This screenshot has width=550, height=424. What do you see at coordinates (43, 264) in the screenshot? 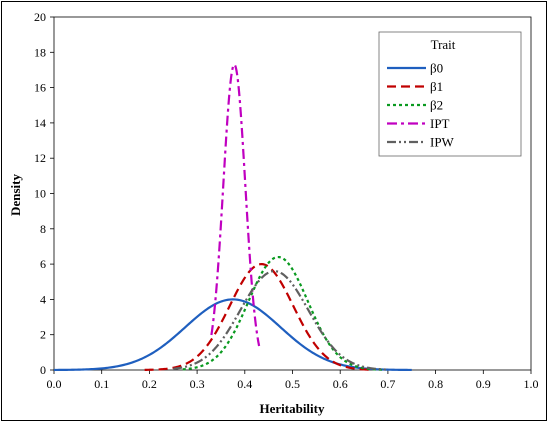
I see `y-tick-label: 6` at bounding box center [43, 264].